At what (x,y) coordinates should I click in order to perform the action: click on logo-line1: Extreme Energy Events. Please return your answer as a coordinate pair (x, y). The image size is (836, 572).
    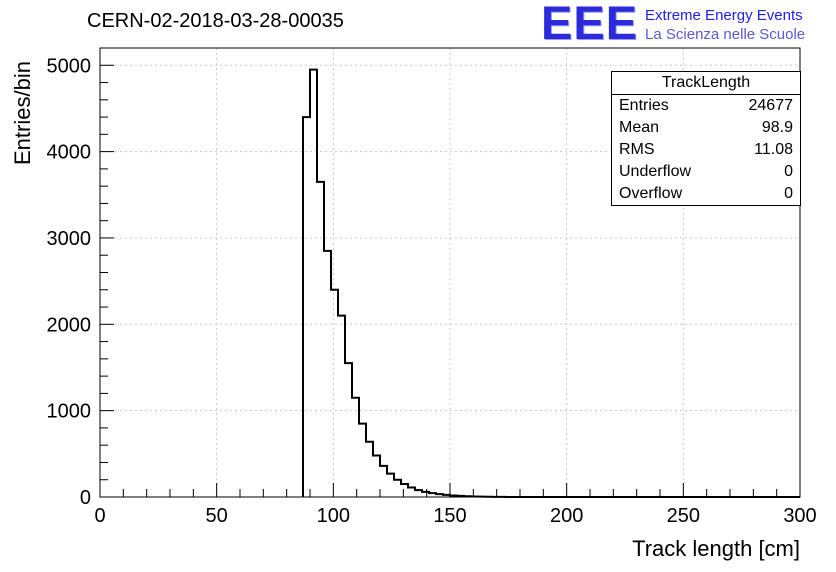
    Looking at the image, I should click on (724, 15).